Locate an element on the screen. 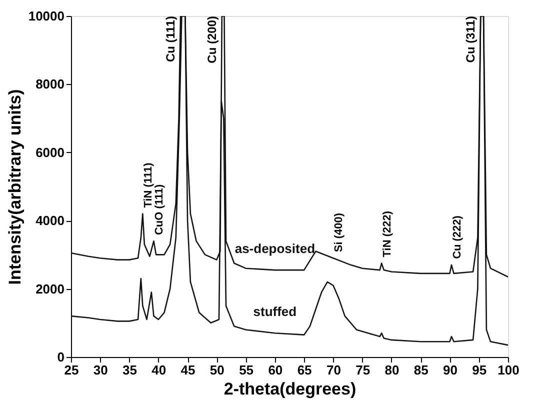 This screenshot has height=402, width=542. x-tick-label: 75 is located at coordinates (363, 370).